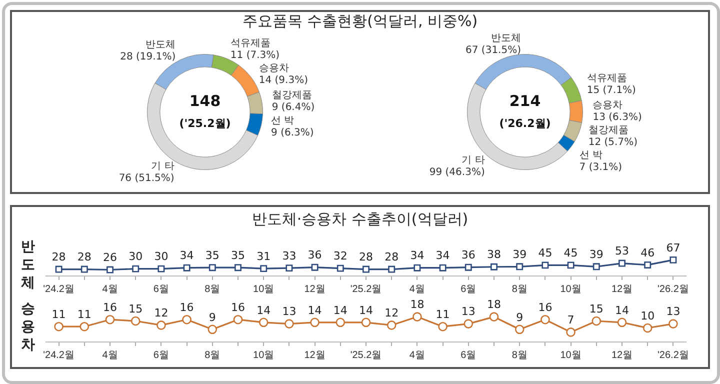  Describe the element at coordinates (292, 95) in the screenshot. I see `slice-label: 철강제품` at that location.